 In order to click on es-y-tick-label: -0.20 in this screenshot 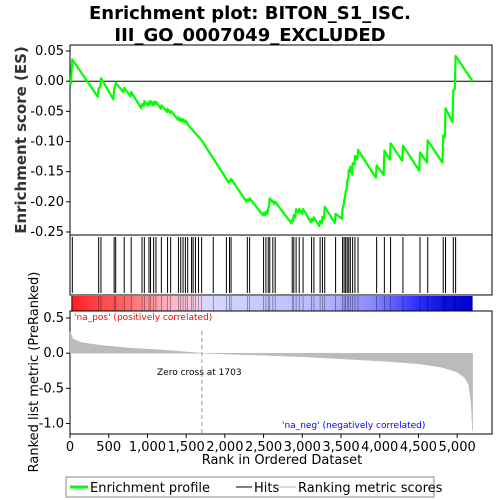, I will do `click(47, 202)`.